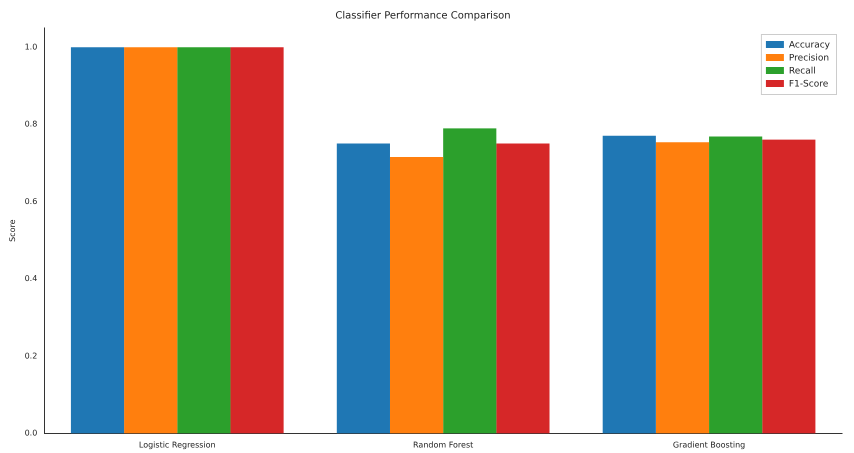 The width and height of the screenshot is (854, 453). I want to click on legend-label: Precision, so click(809, 58).